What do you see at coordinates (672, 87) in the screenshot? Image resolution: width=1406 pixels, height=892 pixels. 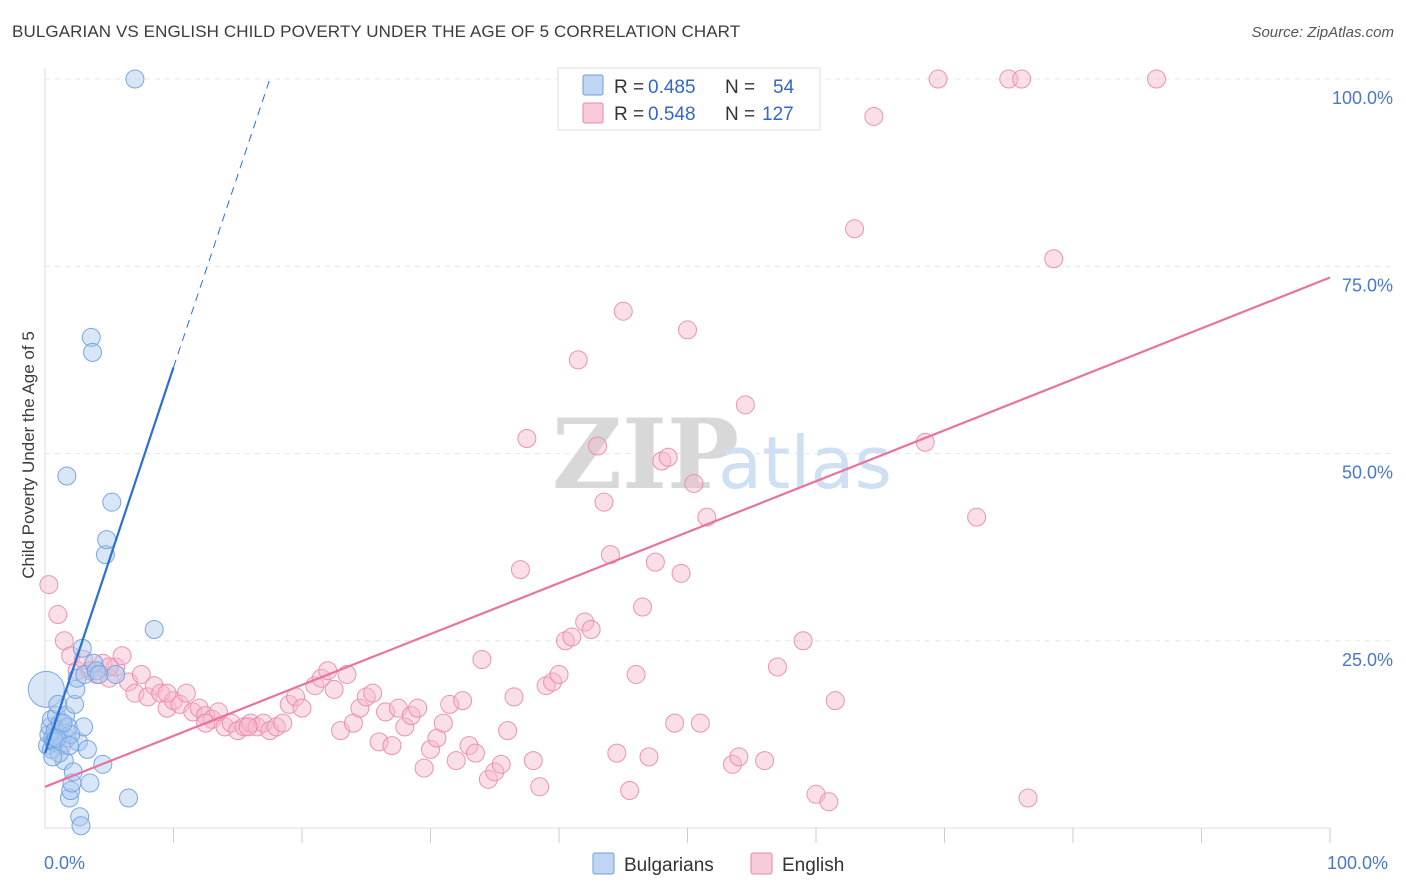 I see `legend-r-value-bulgarians: 0.485` at bounding box center [672, 87].